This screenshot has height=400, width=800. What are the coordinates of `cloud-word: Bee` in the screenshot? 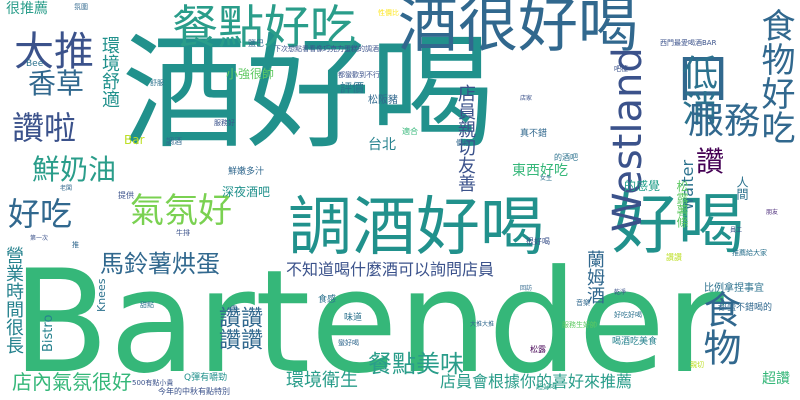 It's located at (35, 64).